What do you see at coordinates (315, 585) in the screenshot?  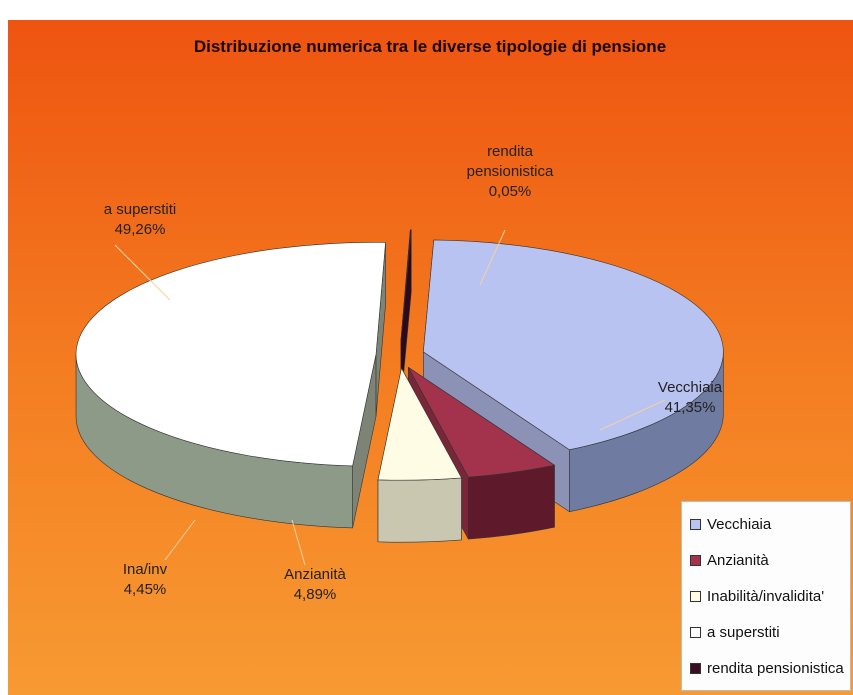 I see `data-label: Anzianità 4,89%` at bounding box center [315, 585].